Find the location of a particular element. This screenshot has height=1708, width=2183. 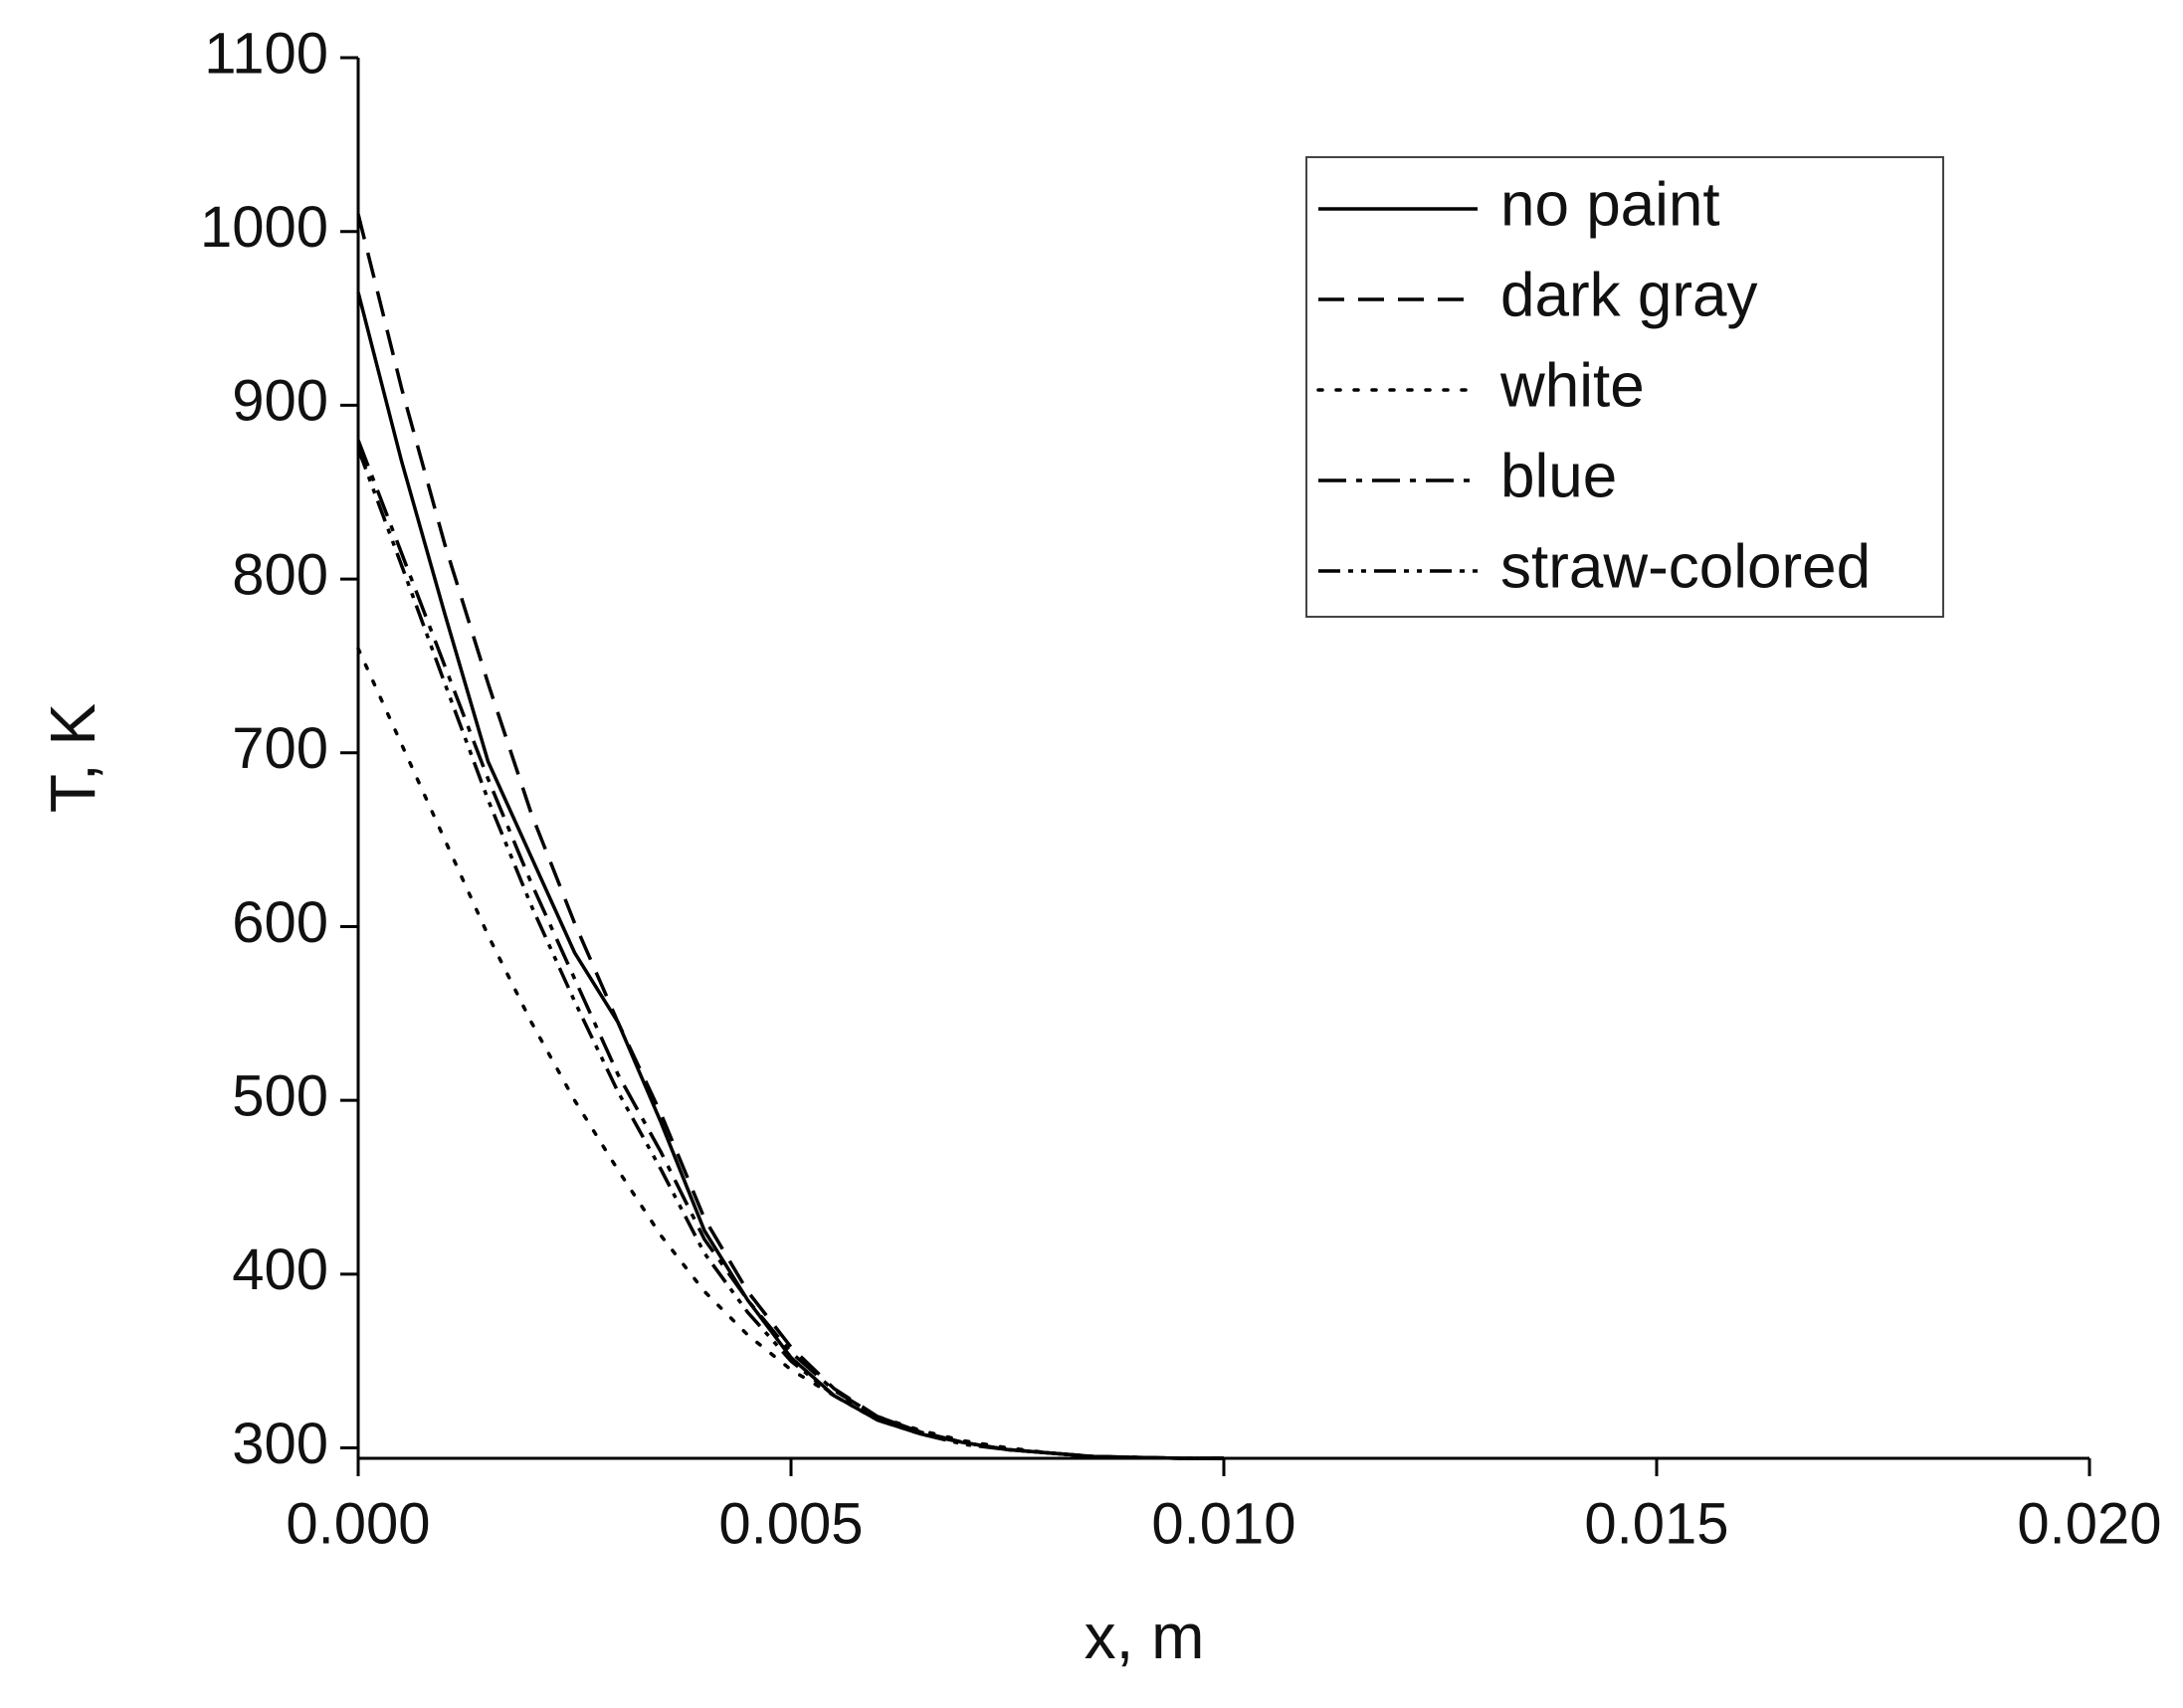

x-tick-label: 0.015 is located at coordinates (1656, 1523).